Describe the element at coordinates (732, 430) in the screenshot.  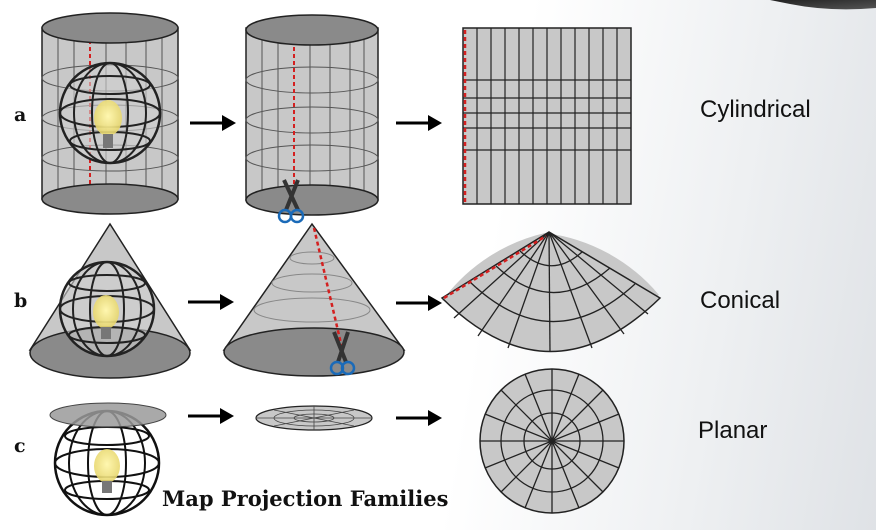
I see `family-label-planar: Planar` at that location.